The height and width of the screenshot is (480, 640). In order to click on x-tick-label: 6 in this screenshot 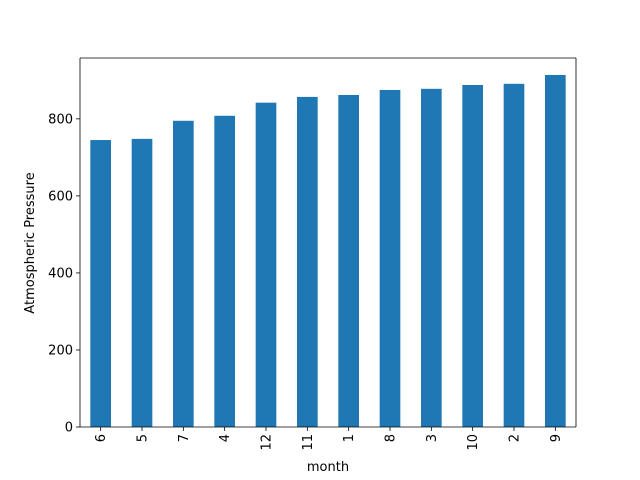, I will do `click(101, 438)`.